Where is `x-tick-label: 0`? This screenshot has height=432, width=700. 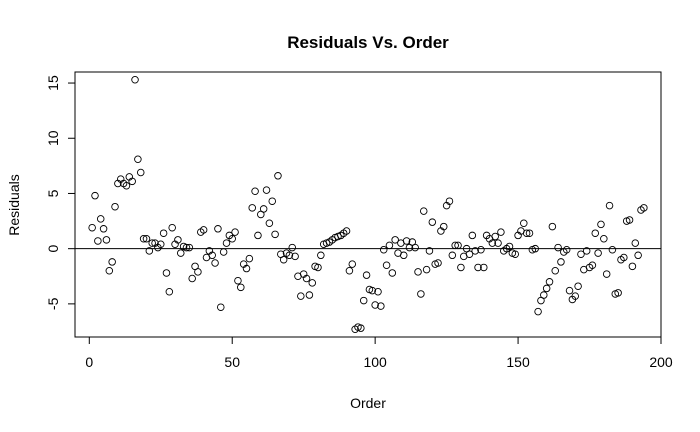
x-tick-label: 0 is located at coordinates (89, 362).